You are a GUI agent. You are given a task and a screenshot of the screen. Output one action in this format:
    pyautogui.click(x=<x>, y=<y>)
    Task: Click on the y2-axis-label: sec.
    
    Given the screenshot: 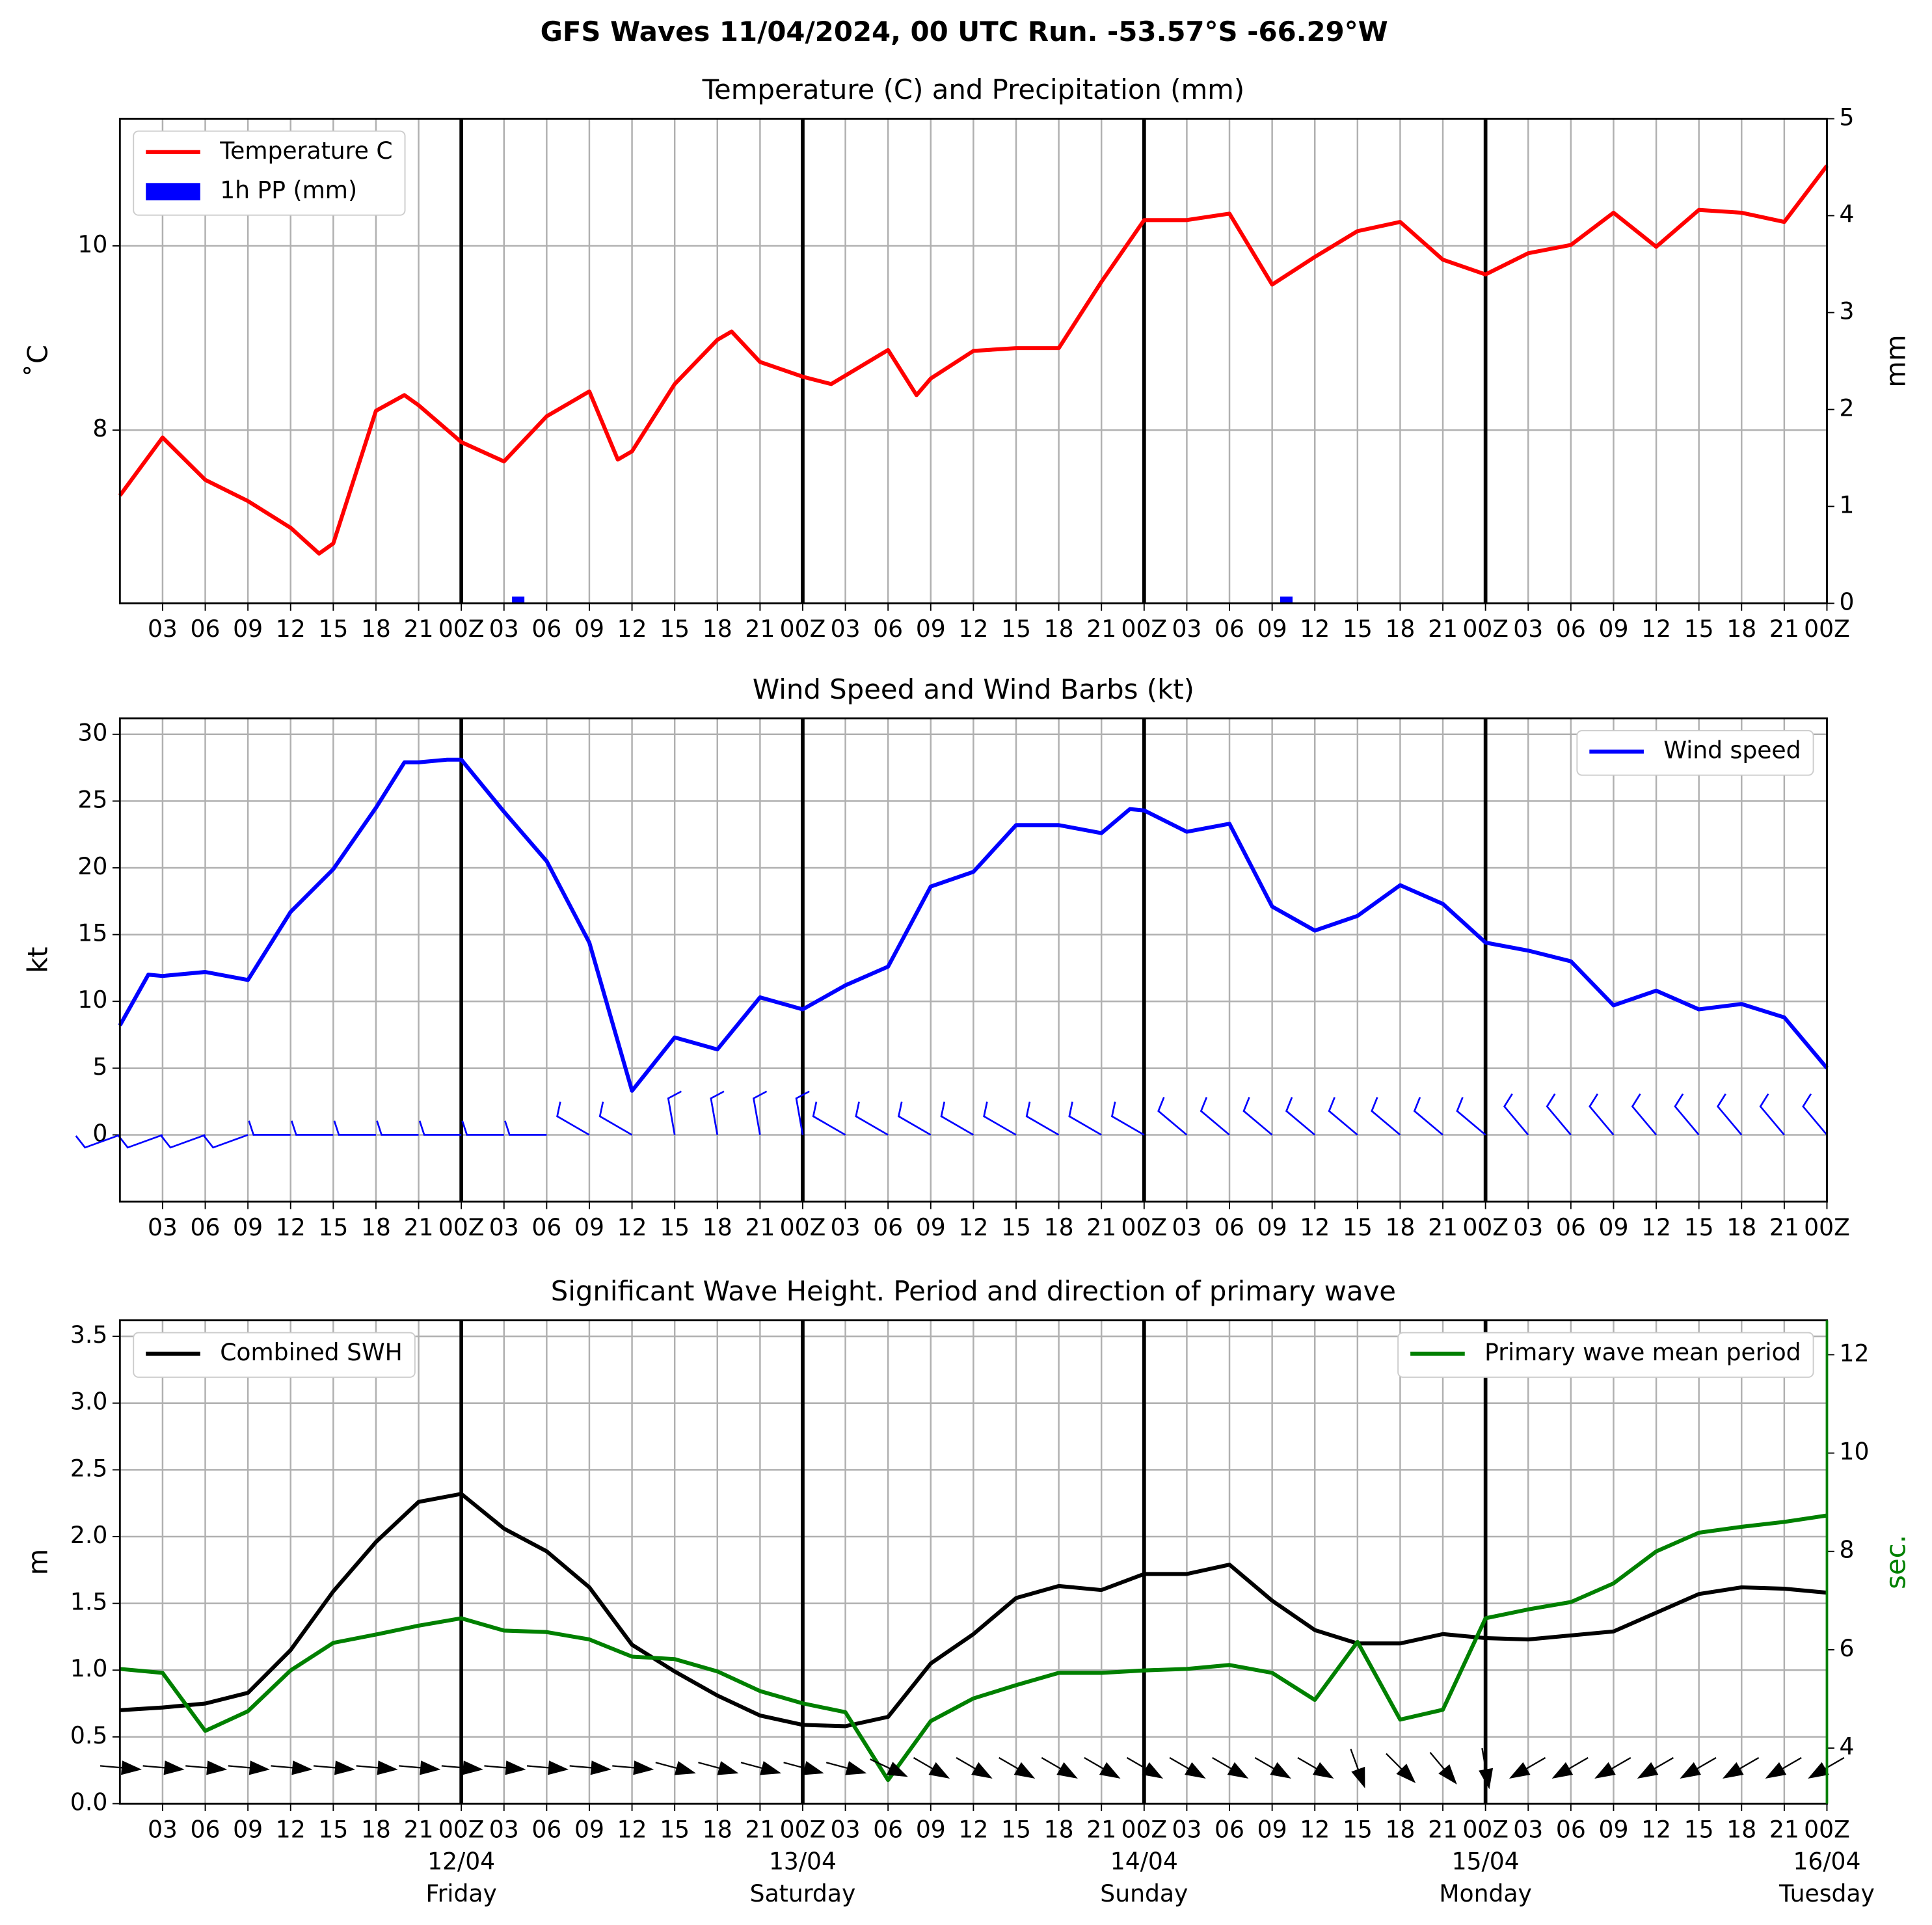 What is the action you would take?
    pyautogui.click(x=1895, y=1562)
    